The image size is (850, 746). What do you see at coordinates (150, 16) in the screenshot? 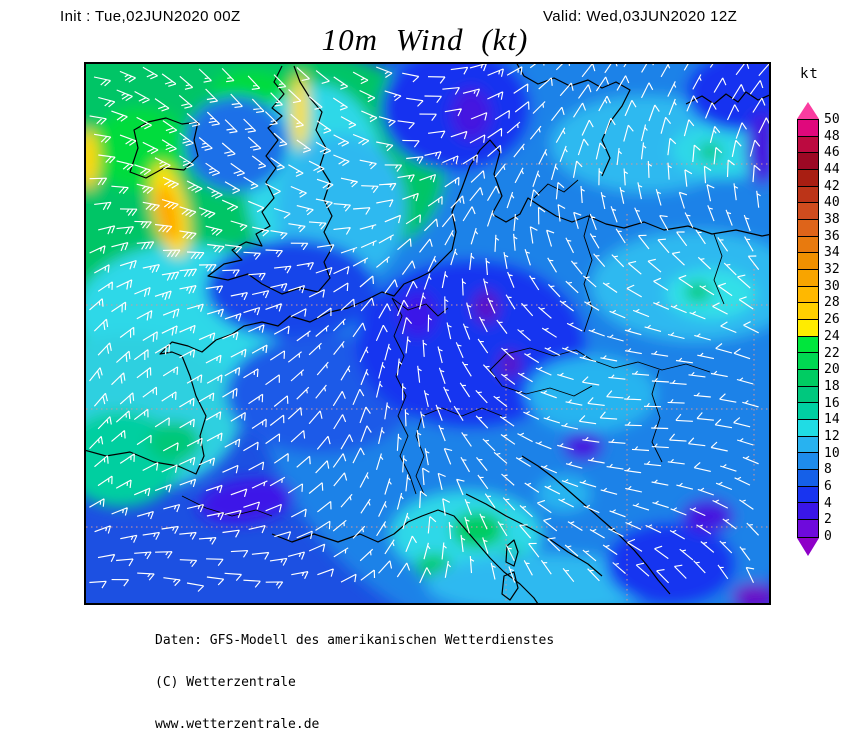
I see `init-time-label: Init : Tue,02JUN2020 00Z` at bounding box center [150, 16].